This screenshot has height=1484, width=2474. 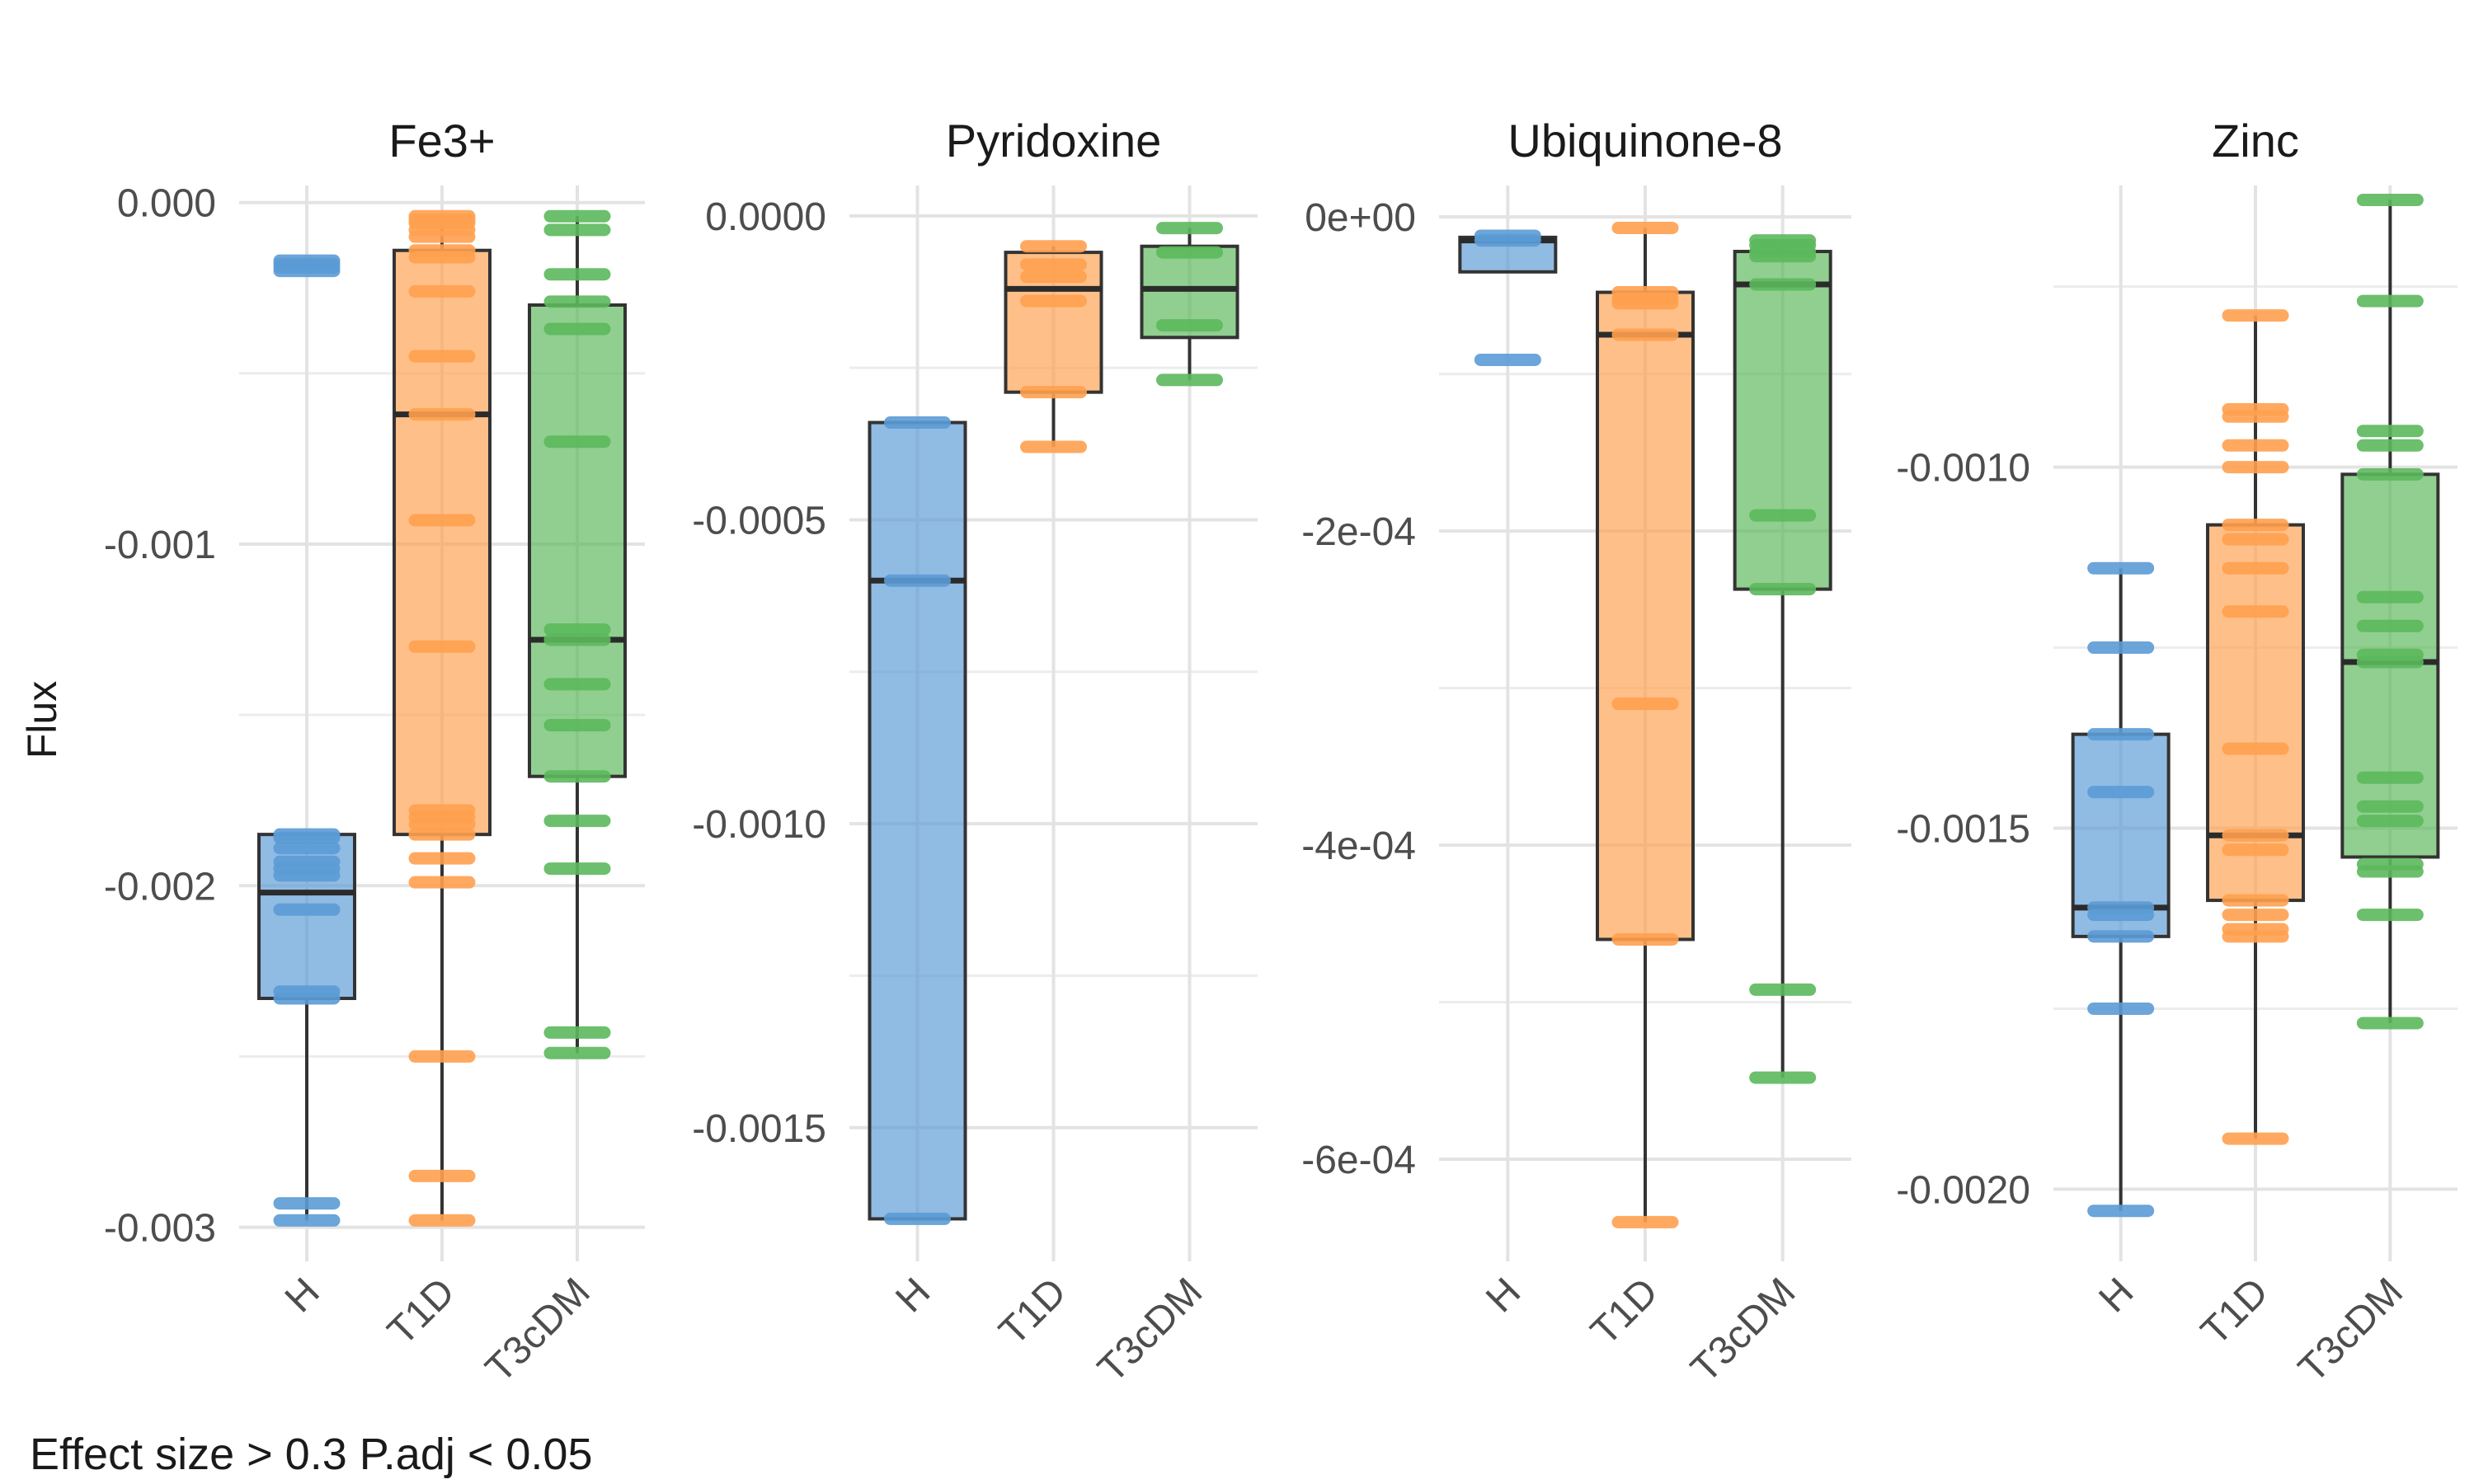 I want to click on chart-caption: Effect size > 0.3 P.adj < 0.05, so click(x=311, y=1454).